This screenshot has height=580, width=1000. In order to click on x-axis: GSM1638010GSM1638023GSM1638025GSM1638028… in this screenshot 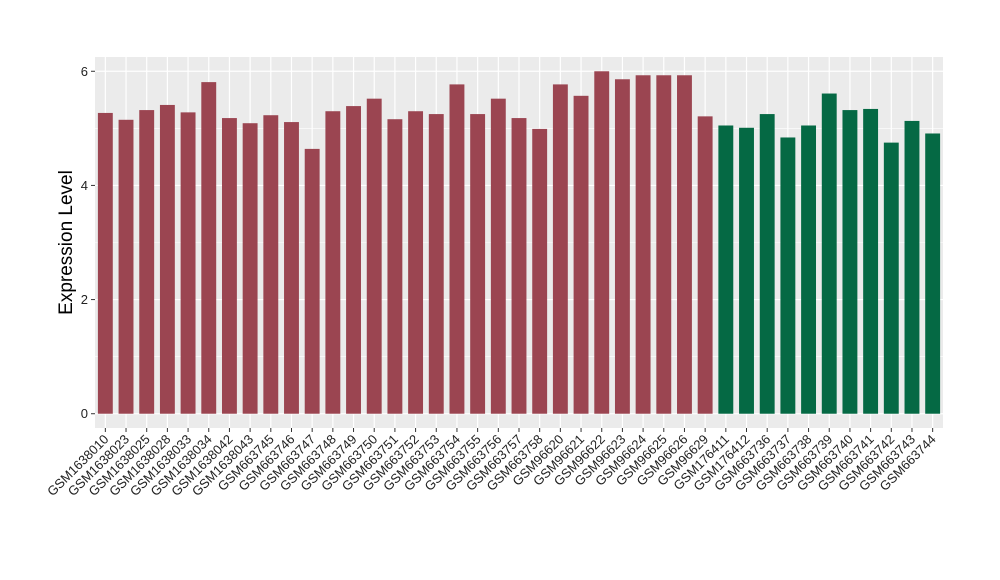, I will do `click(491, 463)`.